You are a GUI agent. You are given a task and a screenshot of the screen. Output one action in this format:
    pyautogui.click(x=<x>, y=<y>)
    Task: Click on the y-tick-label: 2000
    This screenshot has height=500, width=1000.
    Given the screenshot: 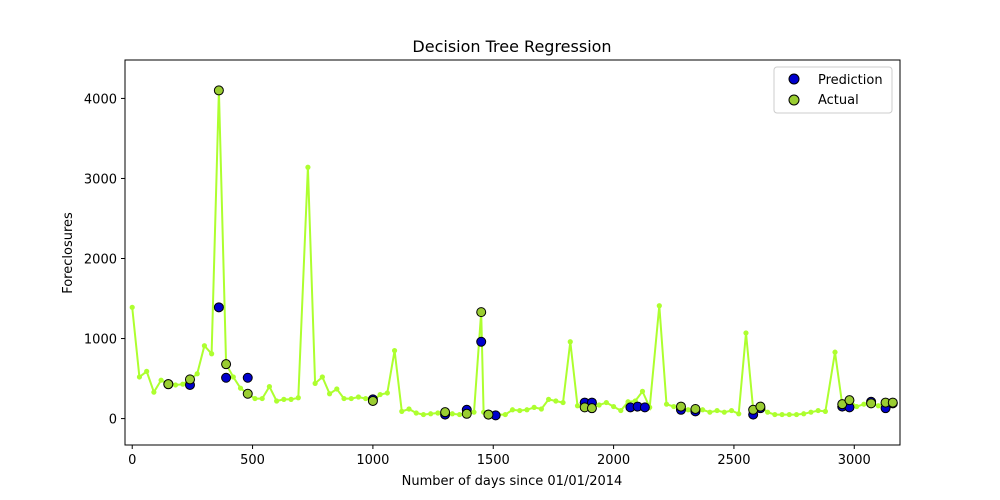 What is the action you would take?
    pyautogui.click(x=100, y=260)
    